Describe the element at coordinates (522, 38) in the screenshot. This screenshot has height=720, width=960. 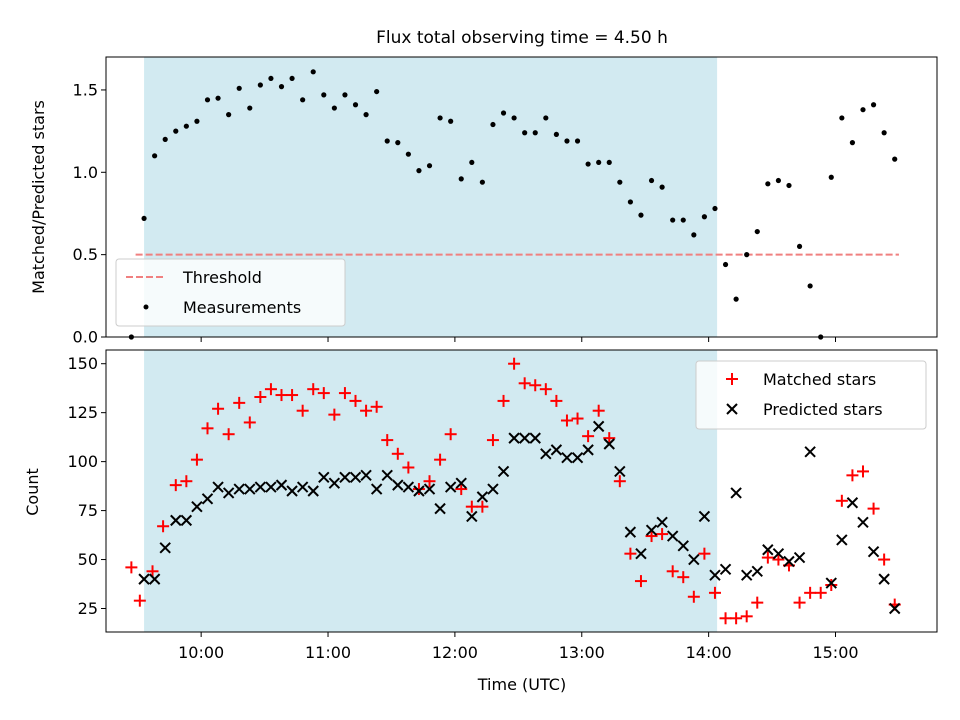
I see `chart-title: Flux total observing time = 4.50 h` at that location.